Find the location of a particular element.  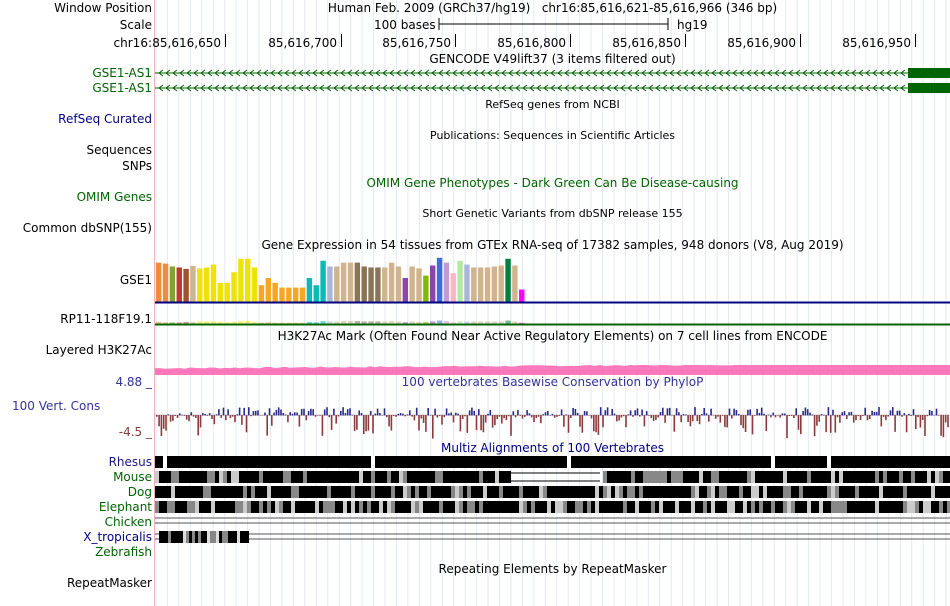

gene-model is located at coordinates (552, 73).